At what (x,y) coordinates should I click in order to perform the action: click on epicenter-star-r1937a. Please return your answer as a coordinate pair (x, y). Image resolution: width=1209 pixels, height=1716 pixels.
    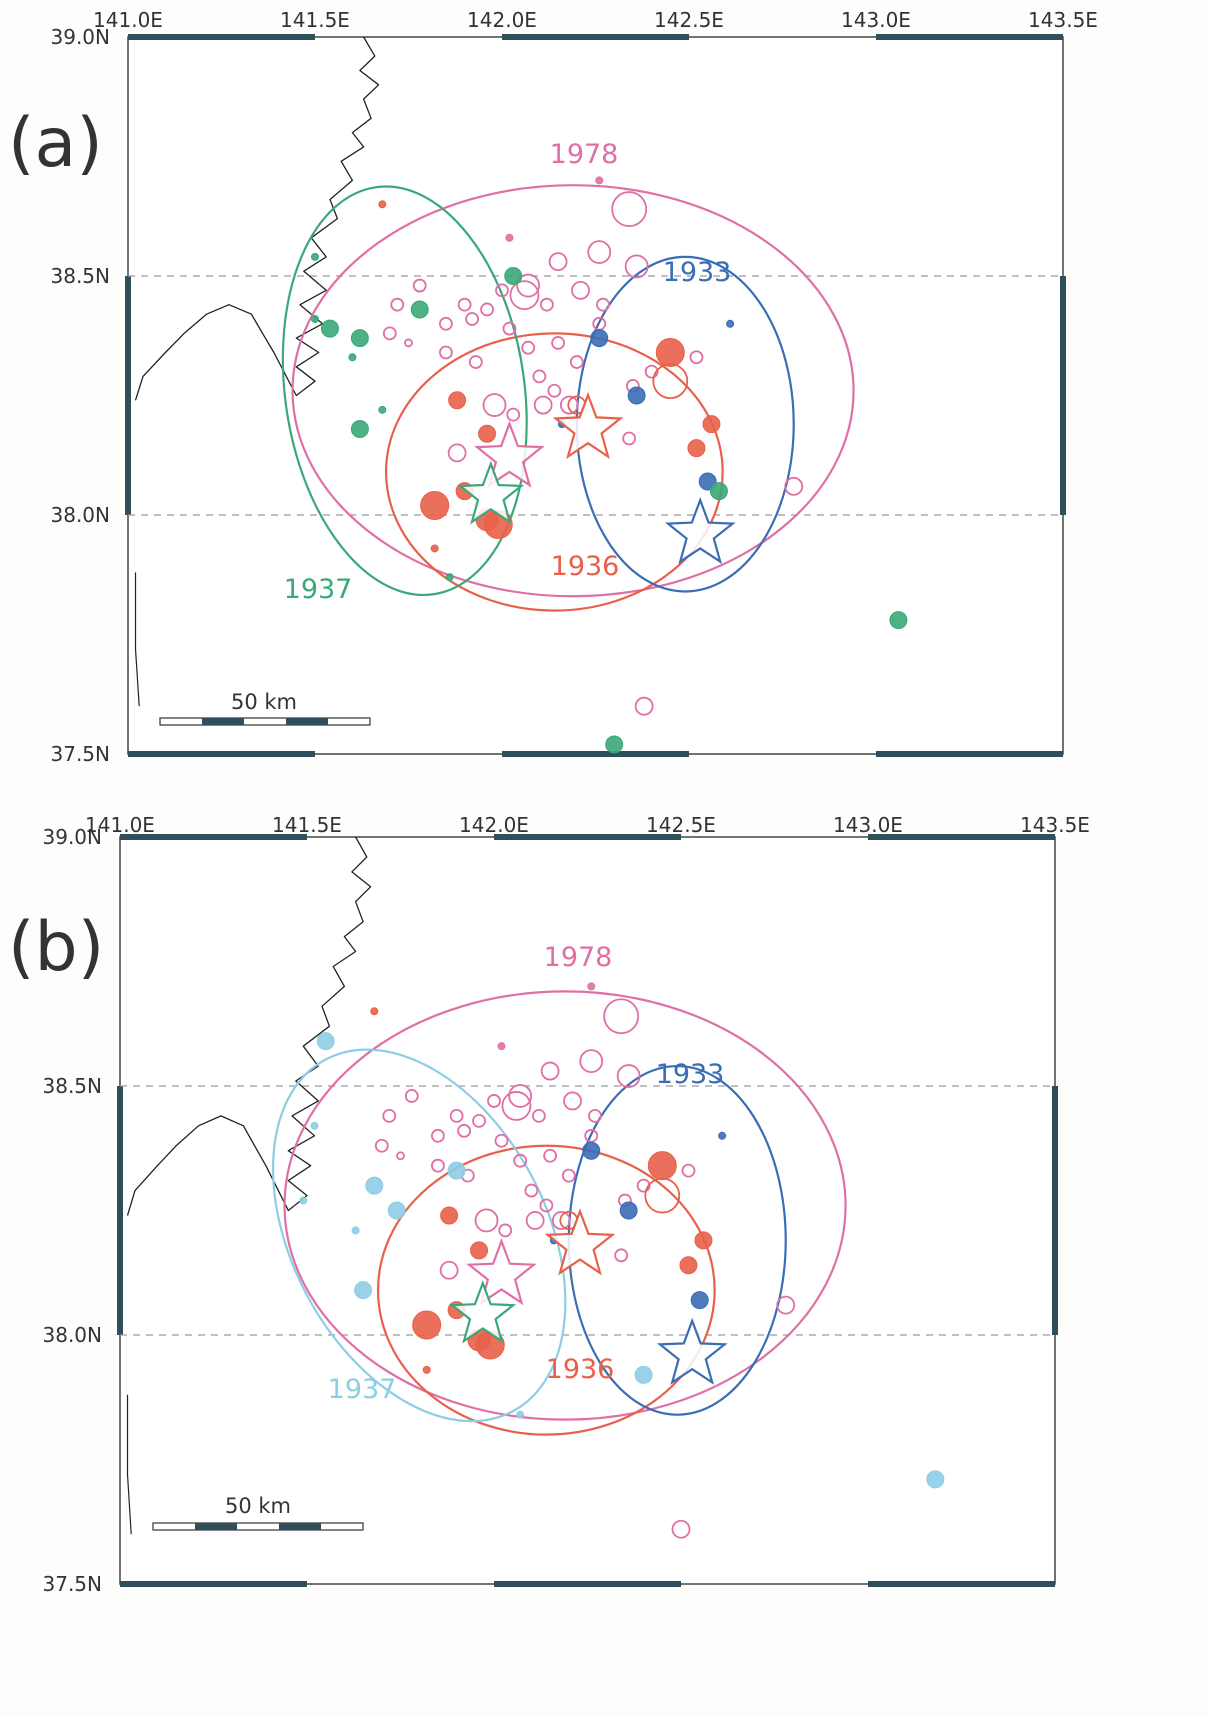
    Looking at the image, I should click on (491, 492).